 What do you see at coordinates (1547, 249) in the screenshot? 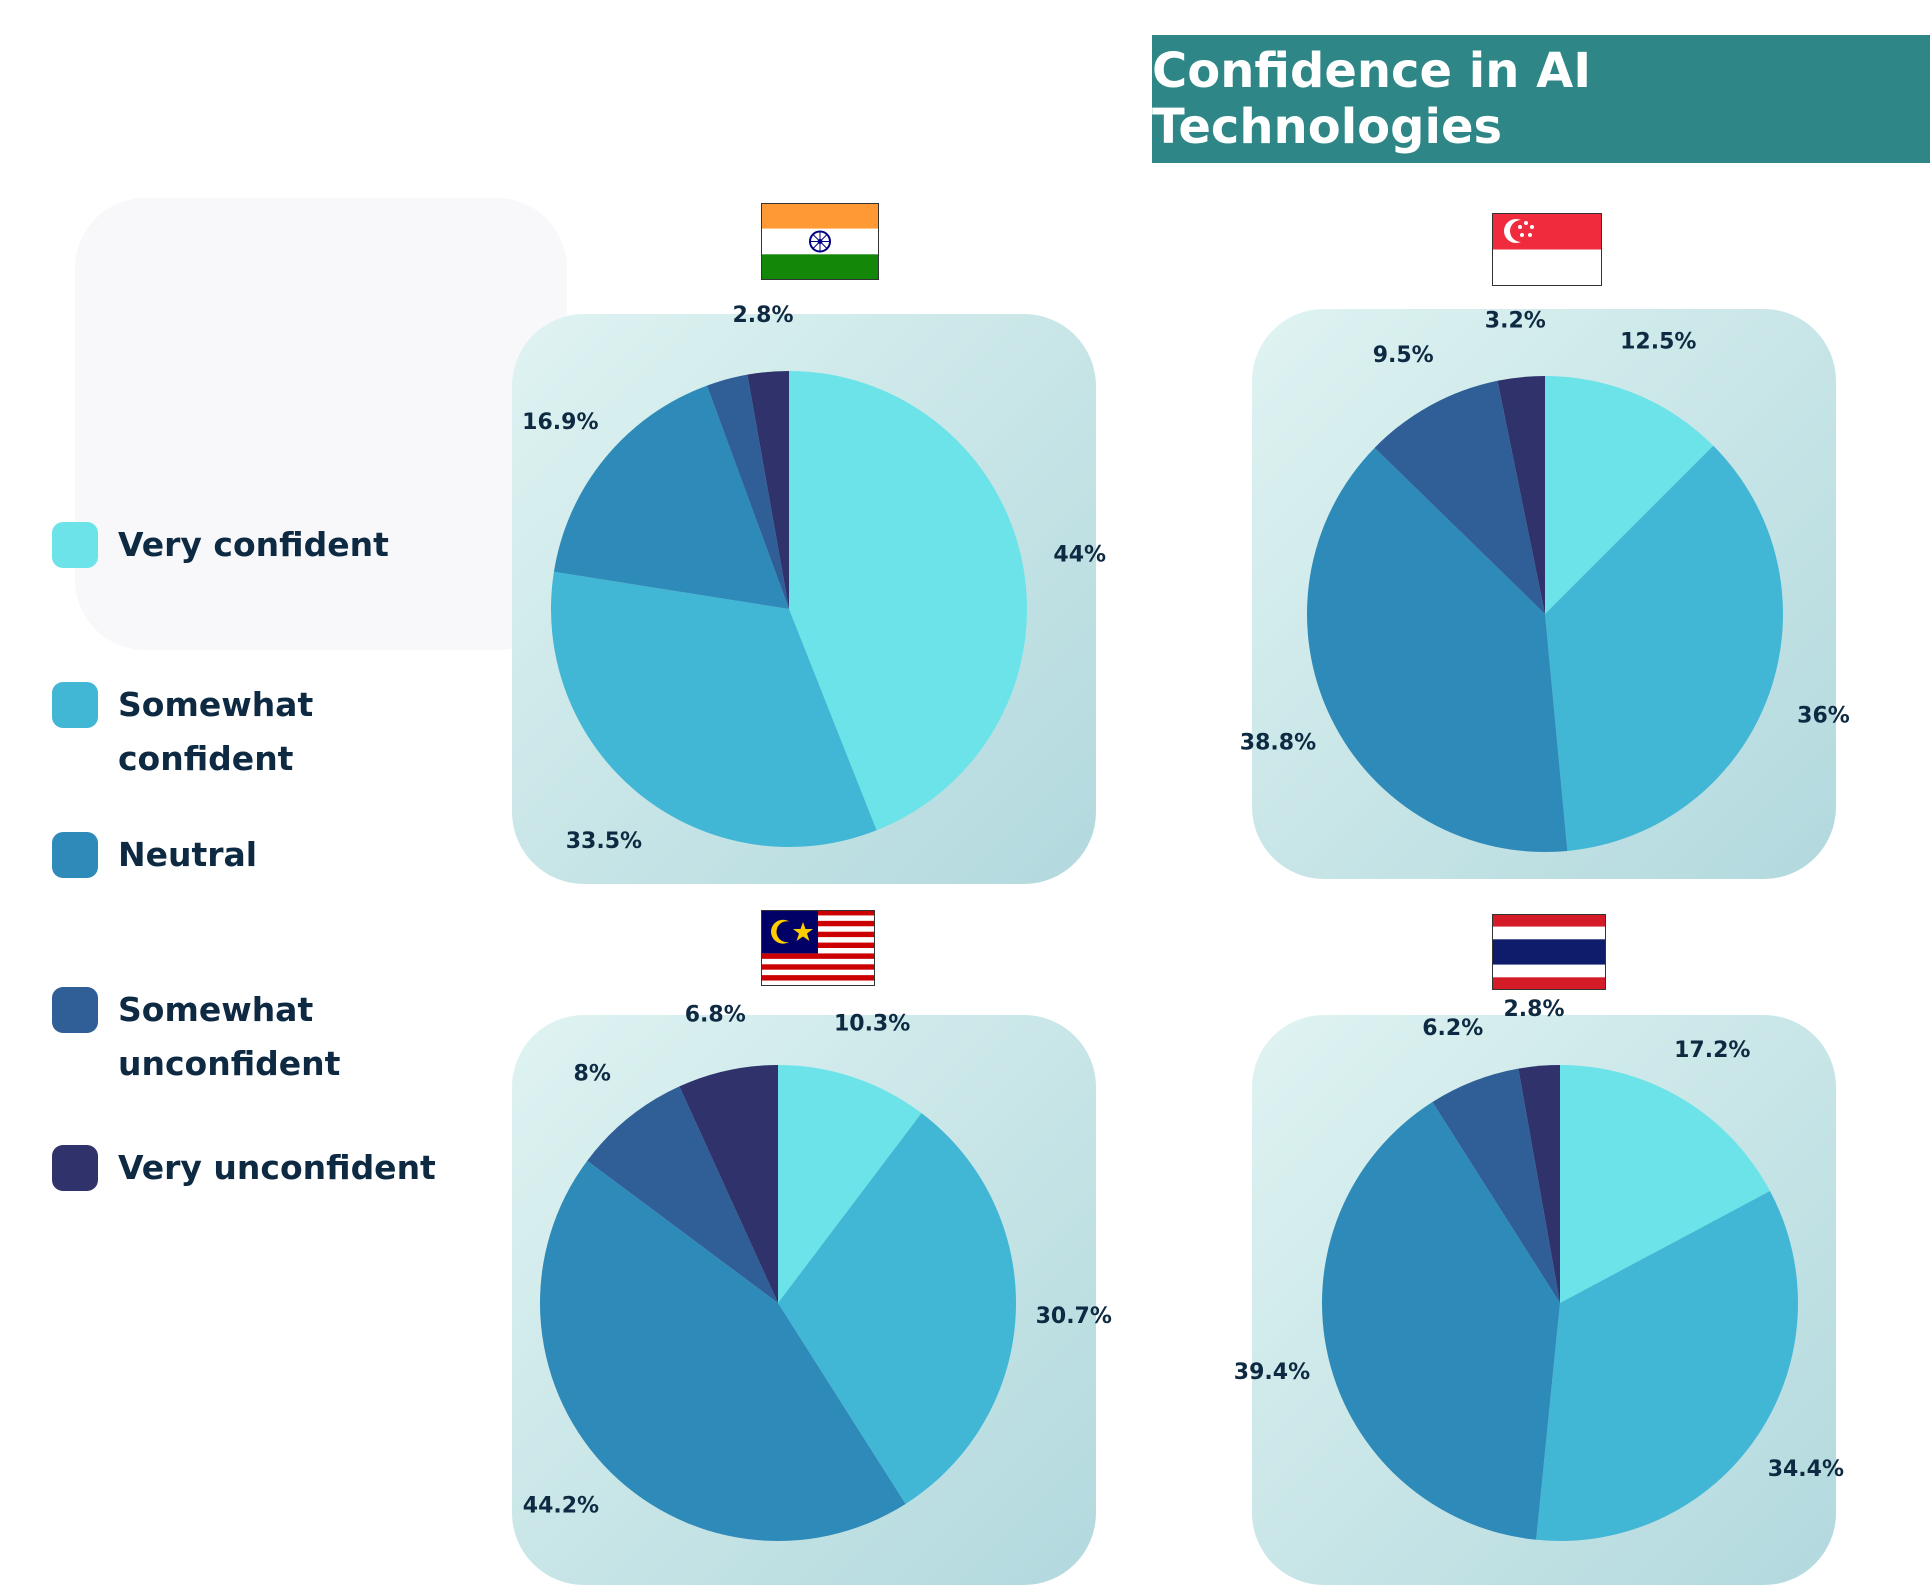
I see `singapore-flag` at bounding box center [1547, 249].